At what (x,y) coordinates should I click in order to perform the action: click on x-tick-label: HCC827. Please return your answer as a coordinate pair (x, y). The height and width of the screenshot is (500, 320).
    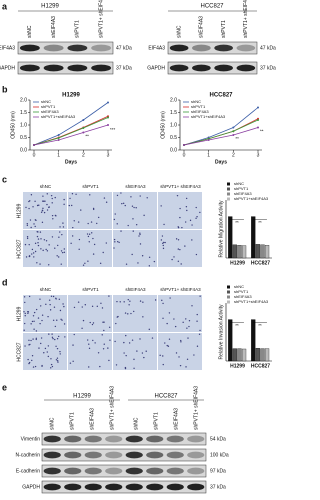
    Looking at the image, I should click on (260, 366).